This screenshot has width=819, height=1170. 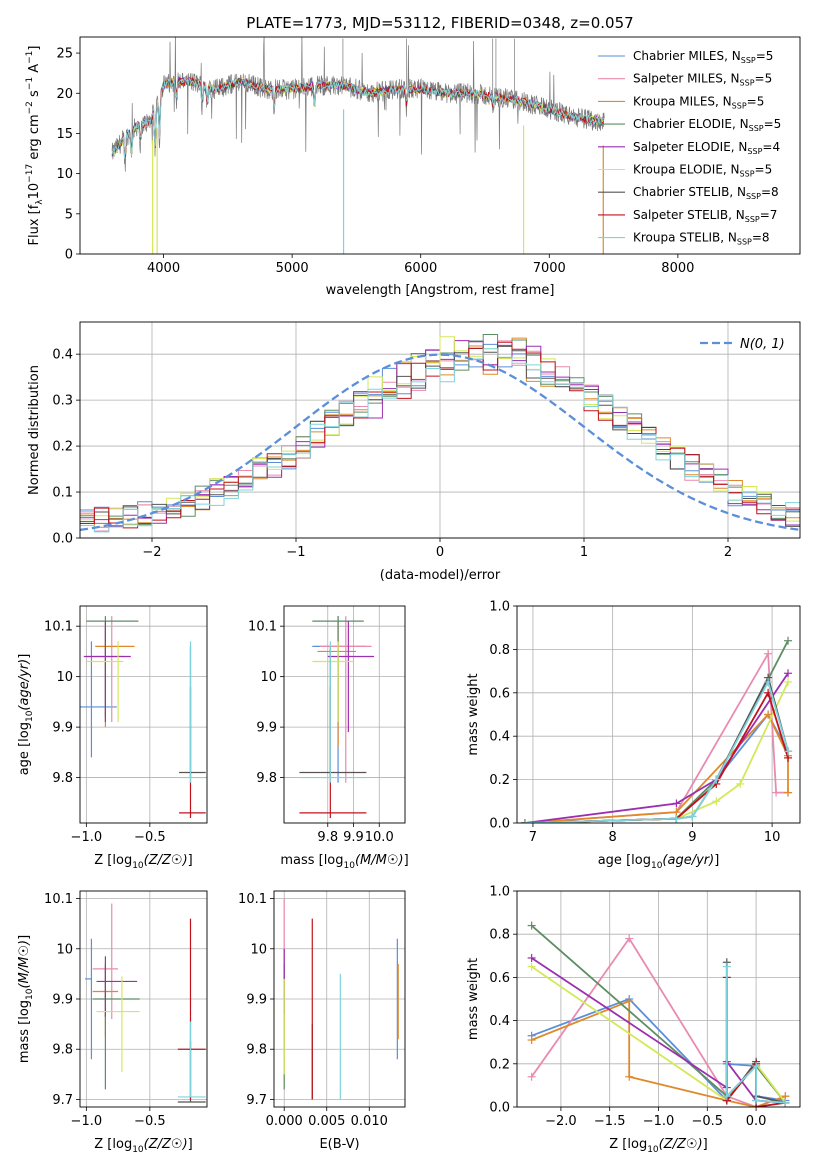 I want to click on x-tick-label: 7, so click(x=533, y=837).